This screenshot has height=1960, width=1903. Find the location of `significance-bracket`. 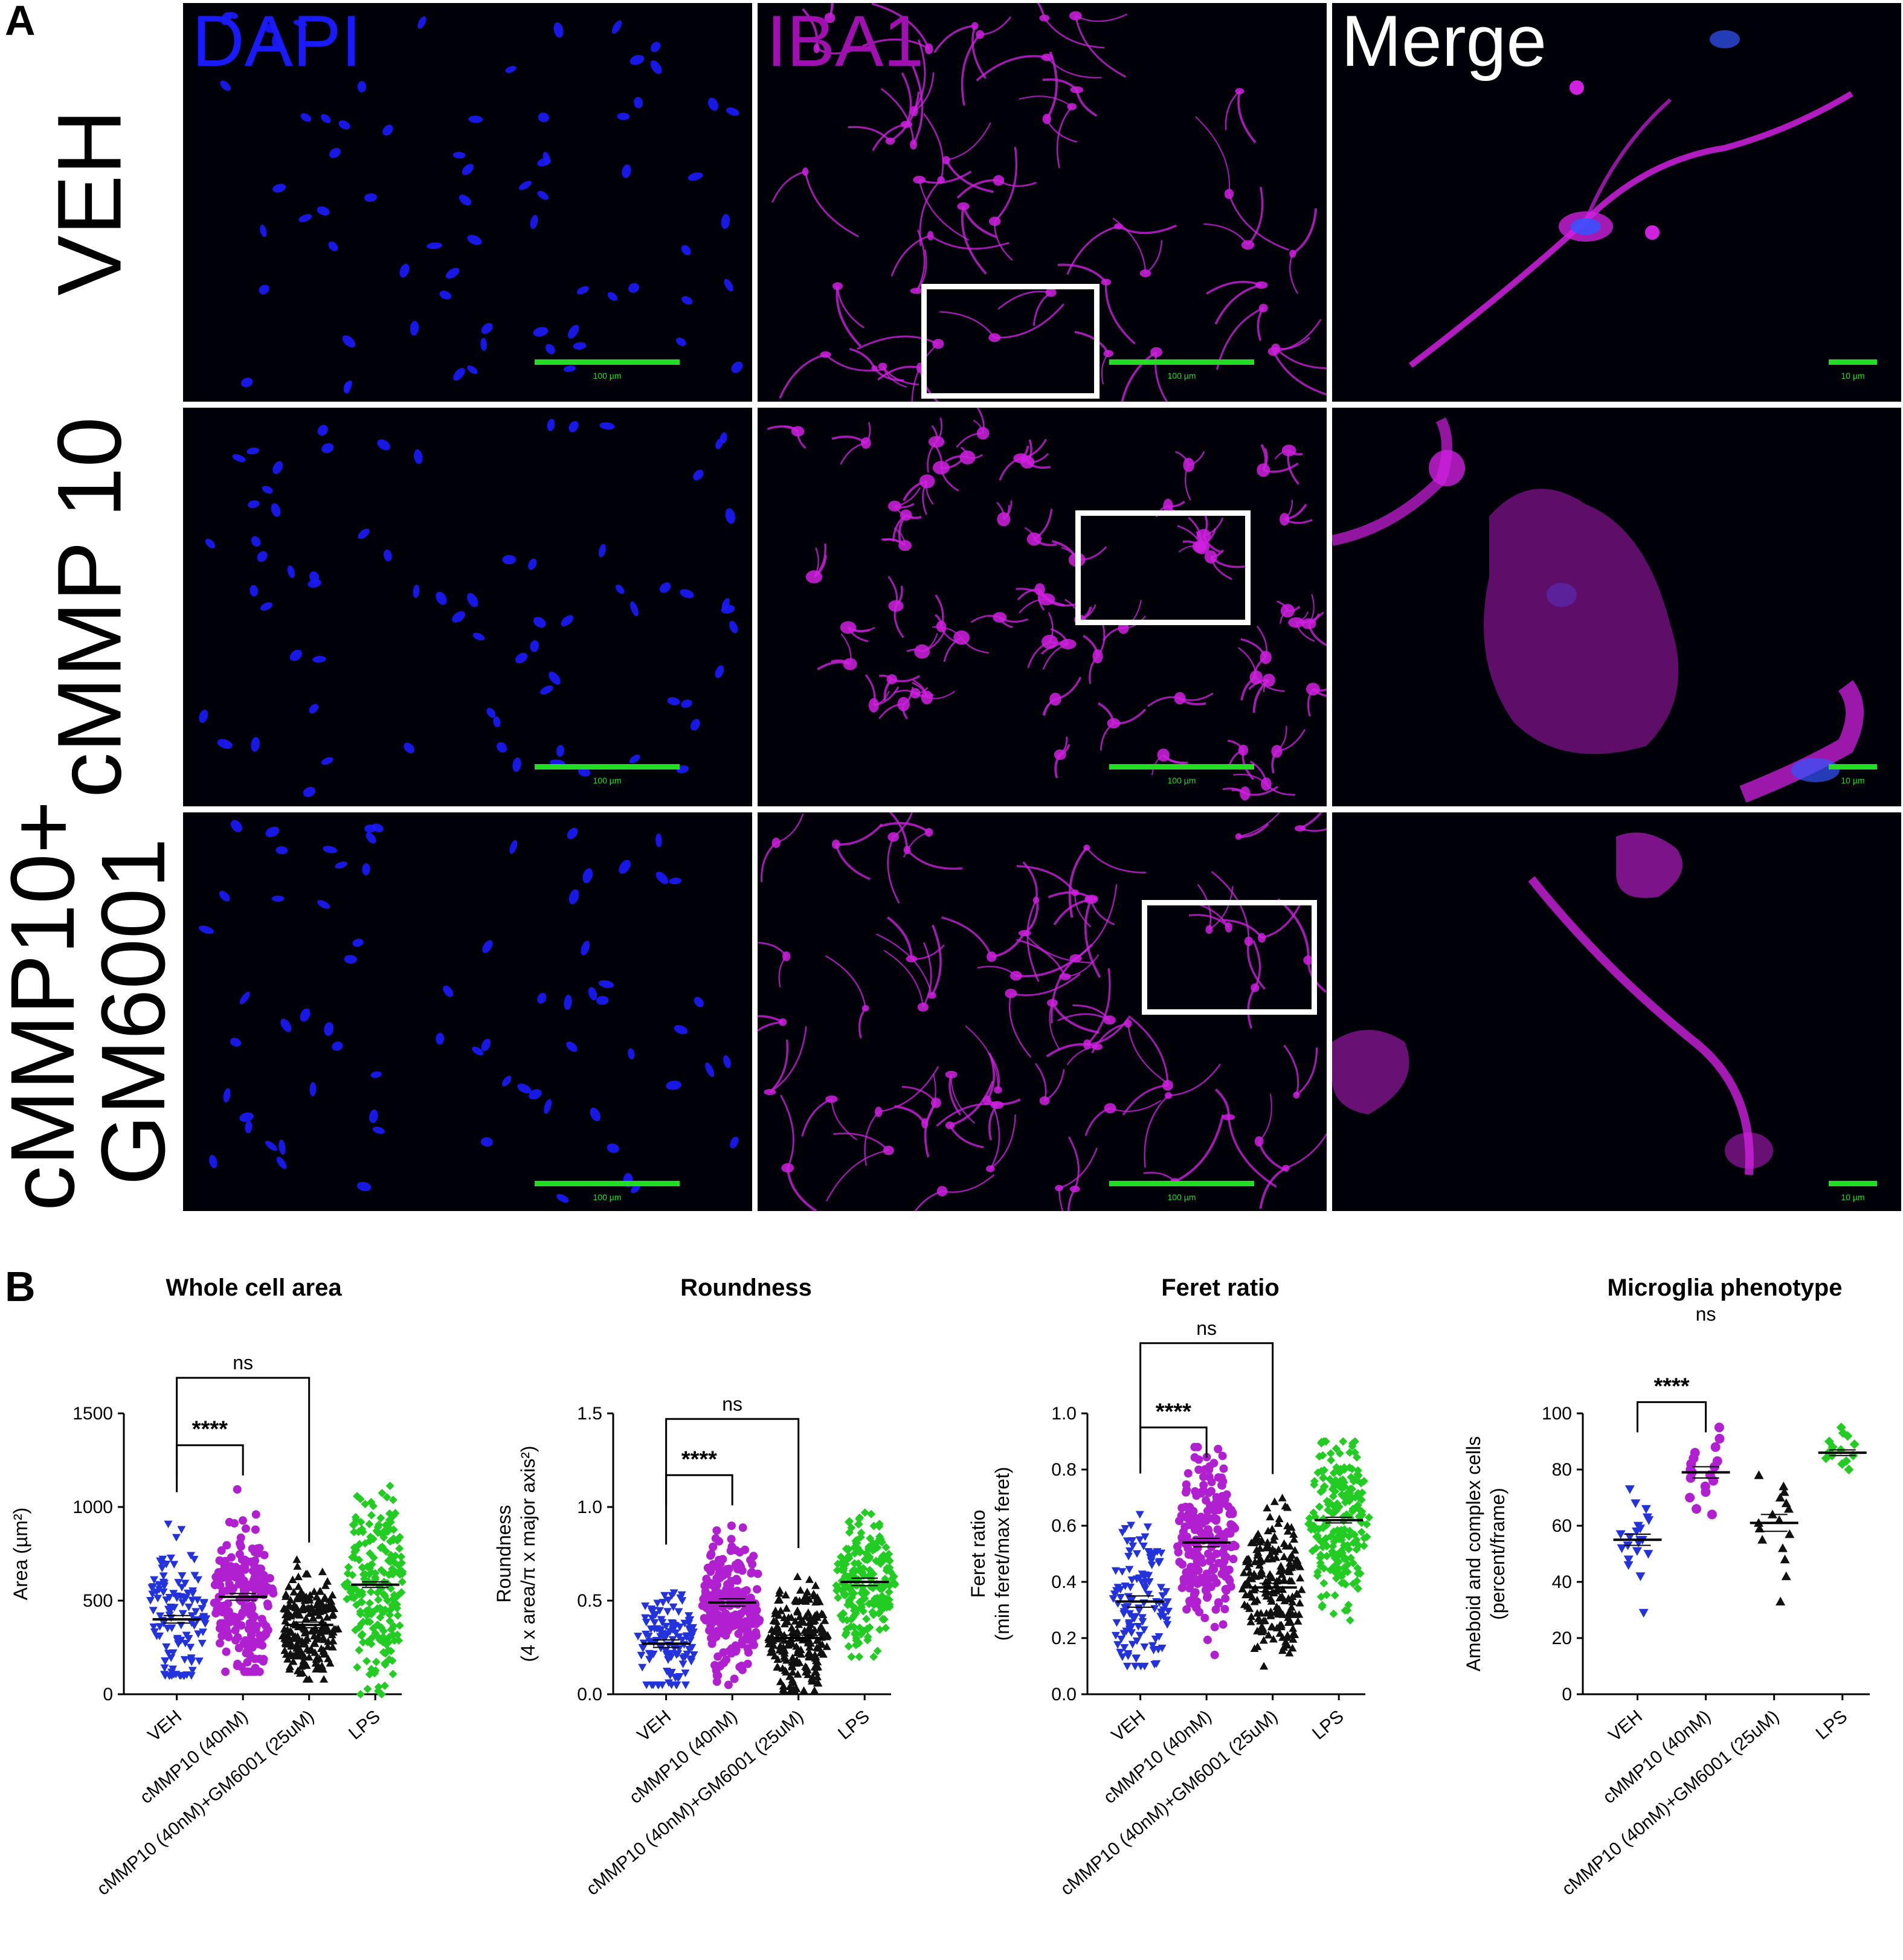

significance-bracket is located at coordinates (244, 1460).